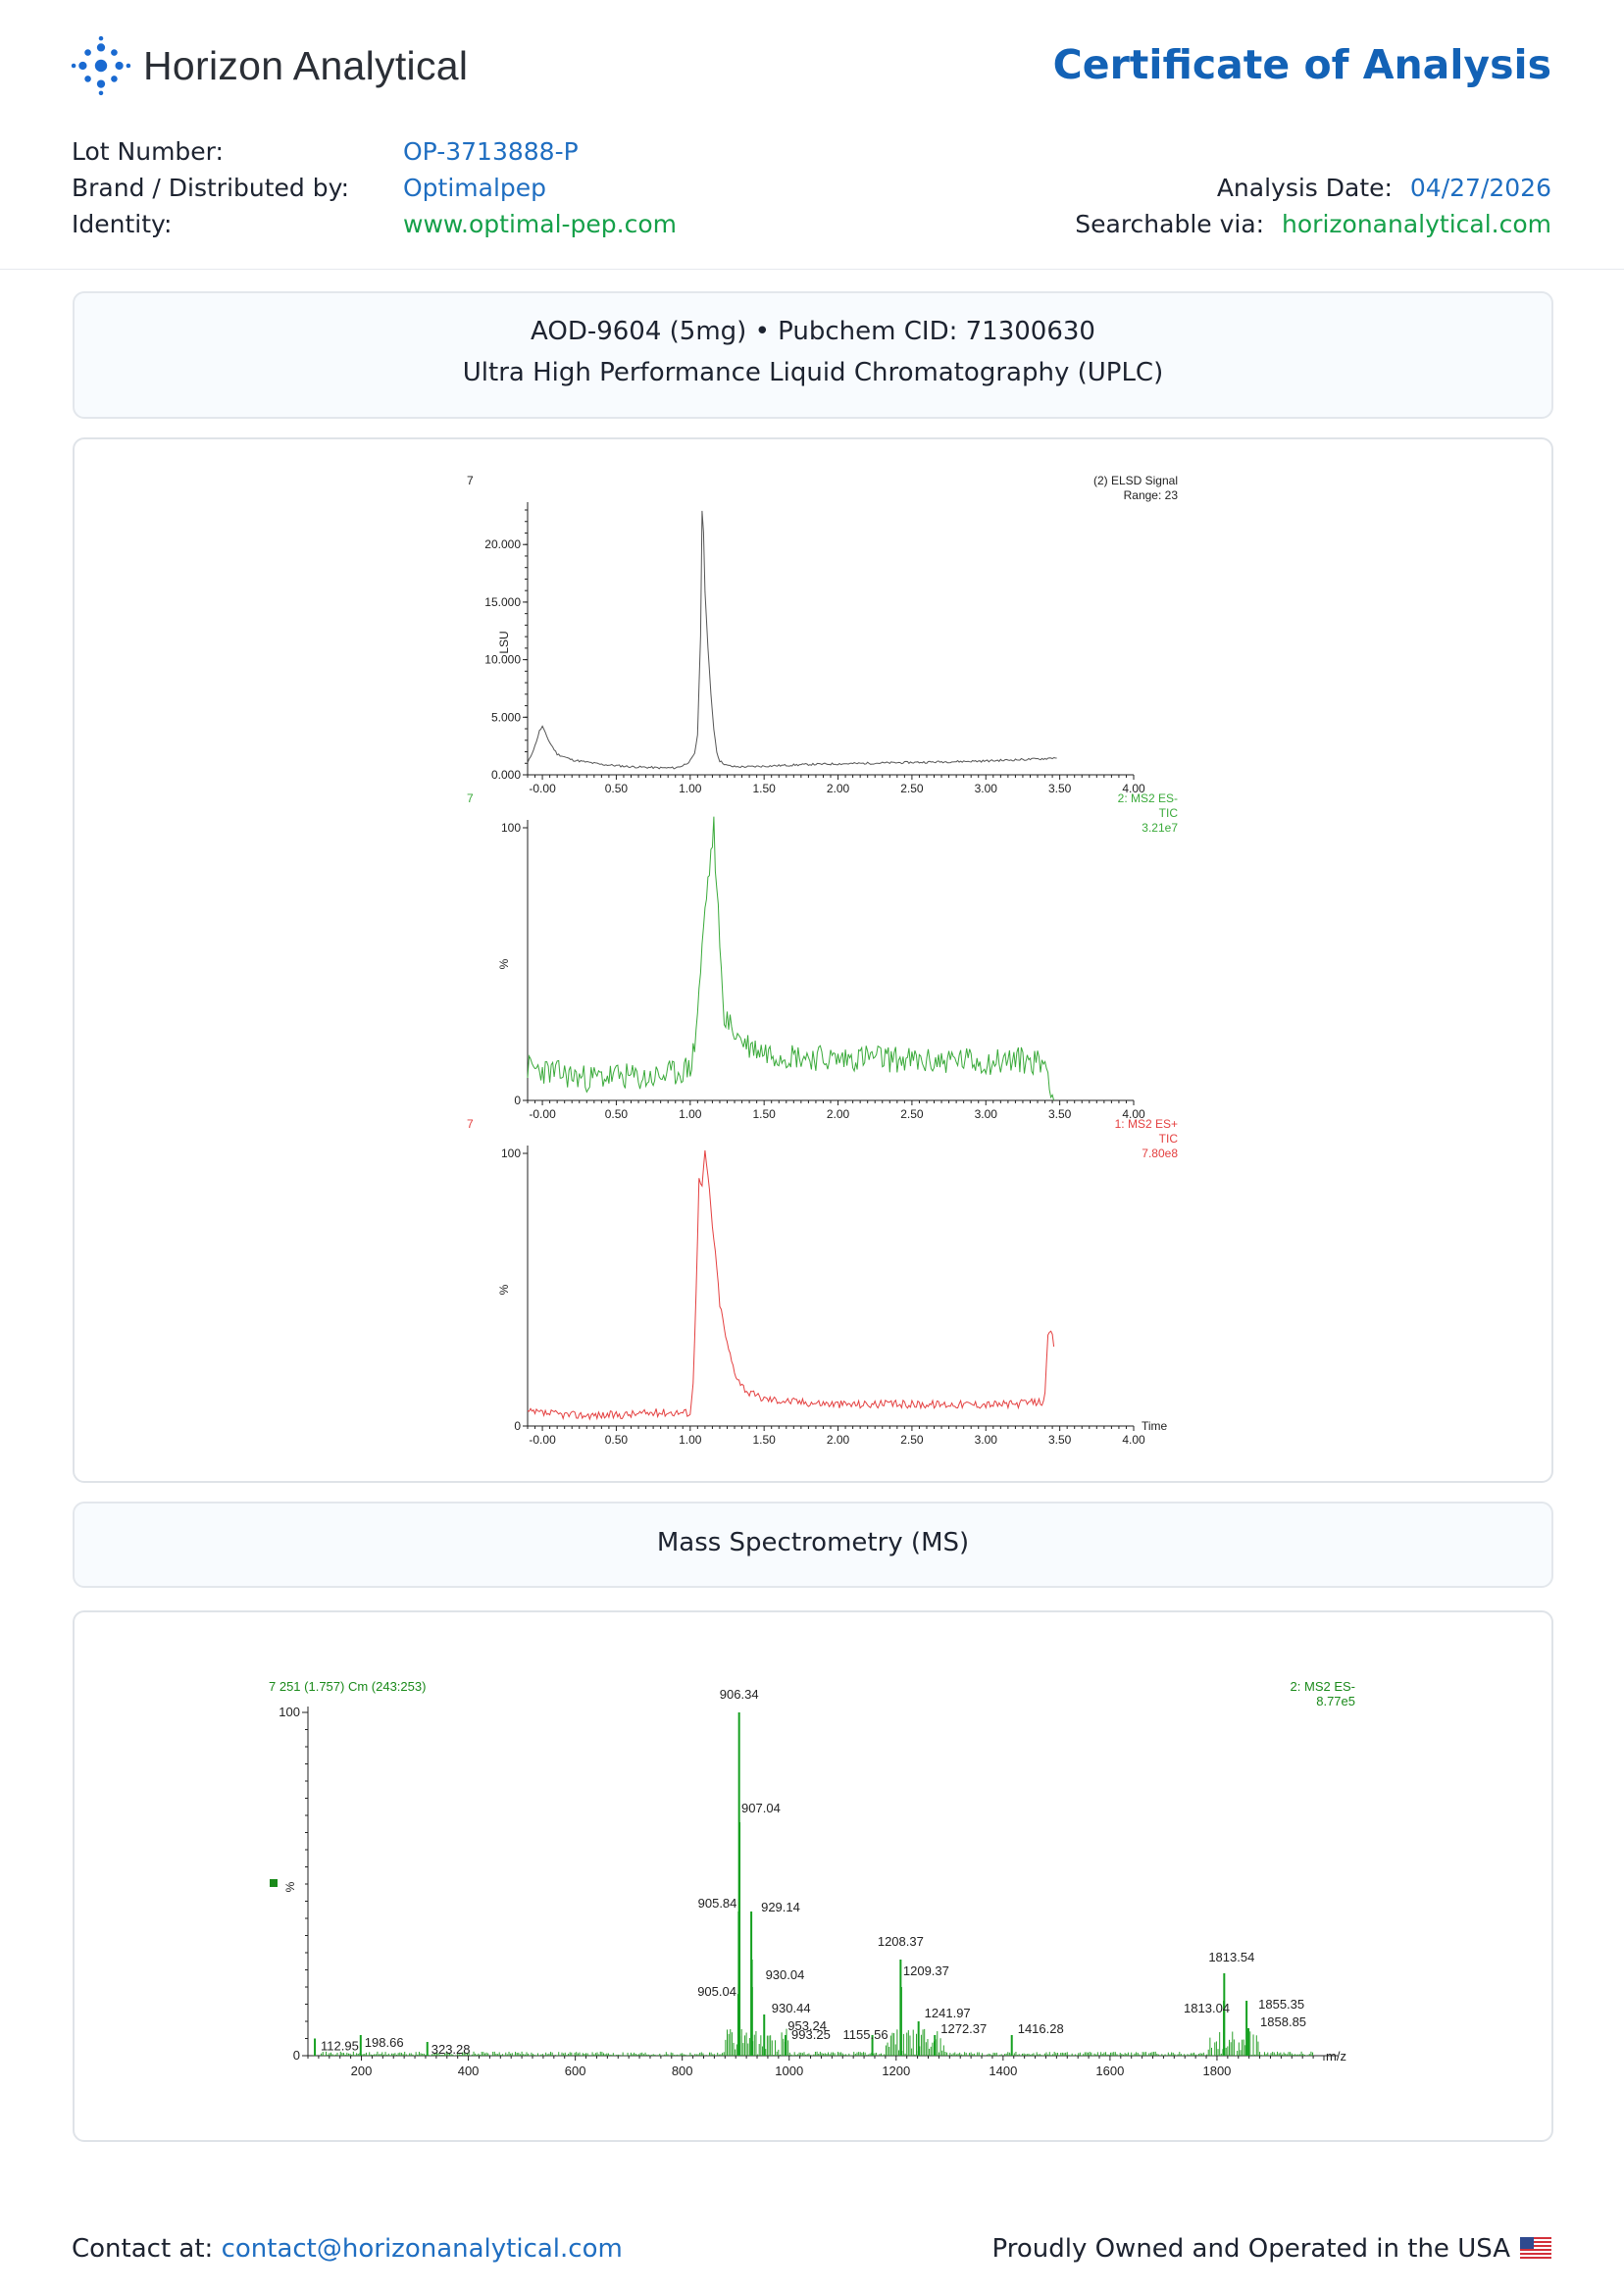  Describe the element at coordinates (143, 2249) in the screenshot. I see `contact-label: Contact at:` at that location.